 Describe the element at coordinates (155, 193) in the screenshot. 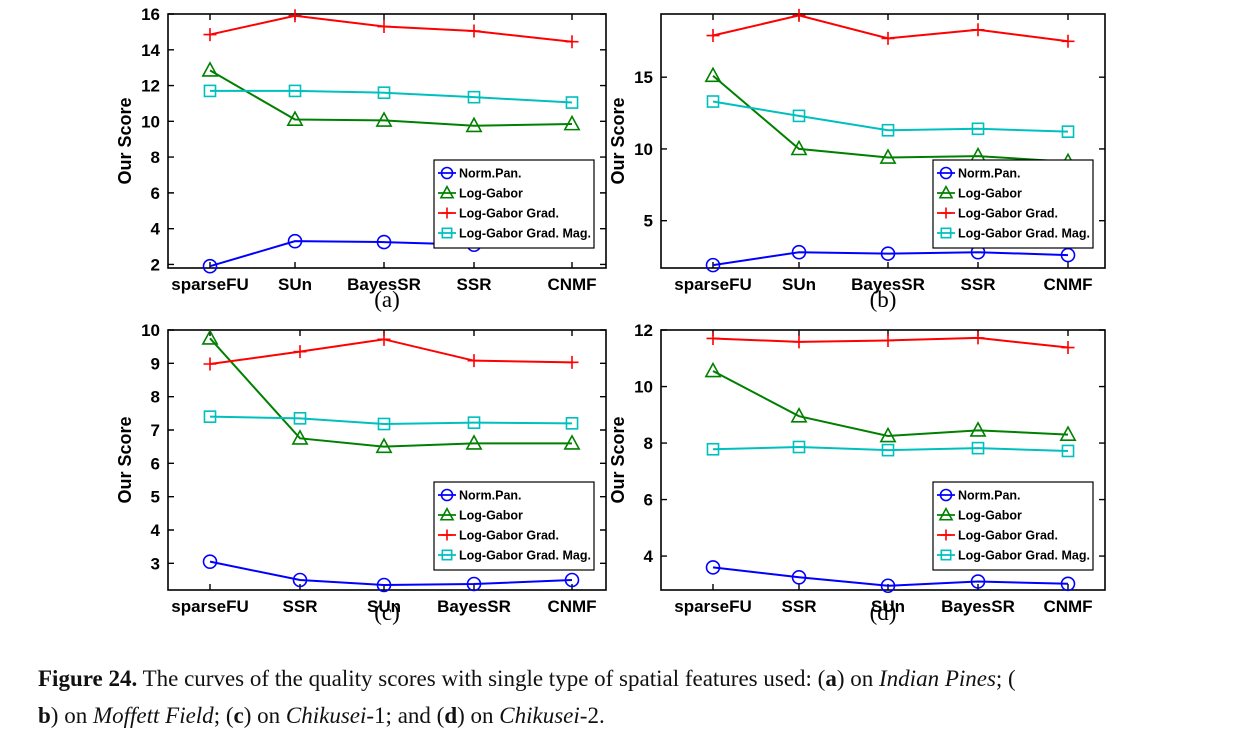

I see `y-tick-label: 6` at that location.